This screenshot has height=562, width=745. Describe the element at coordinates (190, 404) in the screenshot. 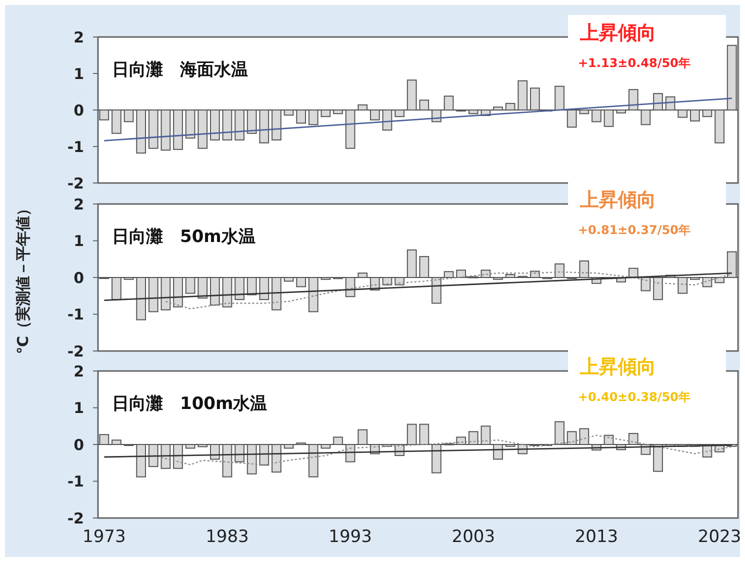

I see `text: 日向灘 100m水温` at that location.